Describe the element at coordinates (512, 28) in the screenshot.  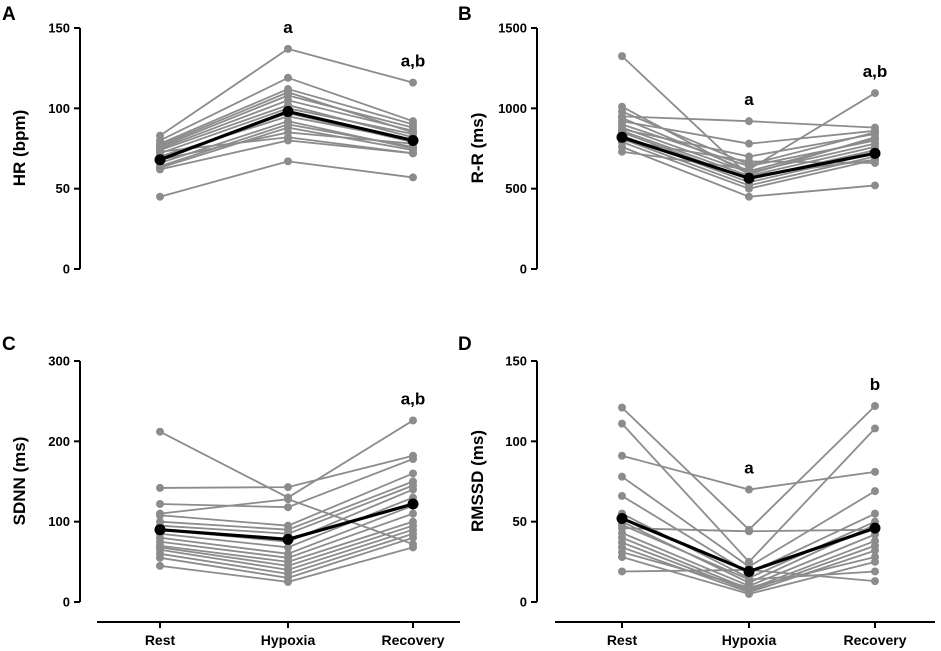
I see `panel-b-y-tick-label: 1500` at that location.